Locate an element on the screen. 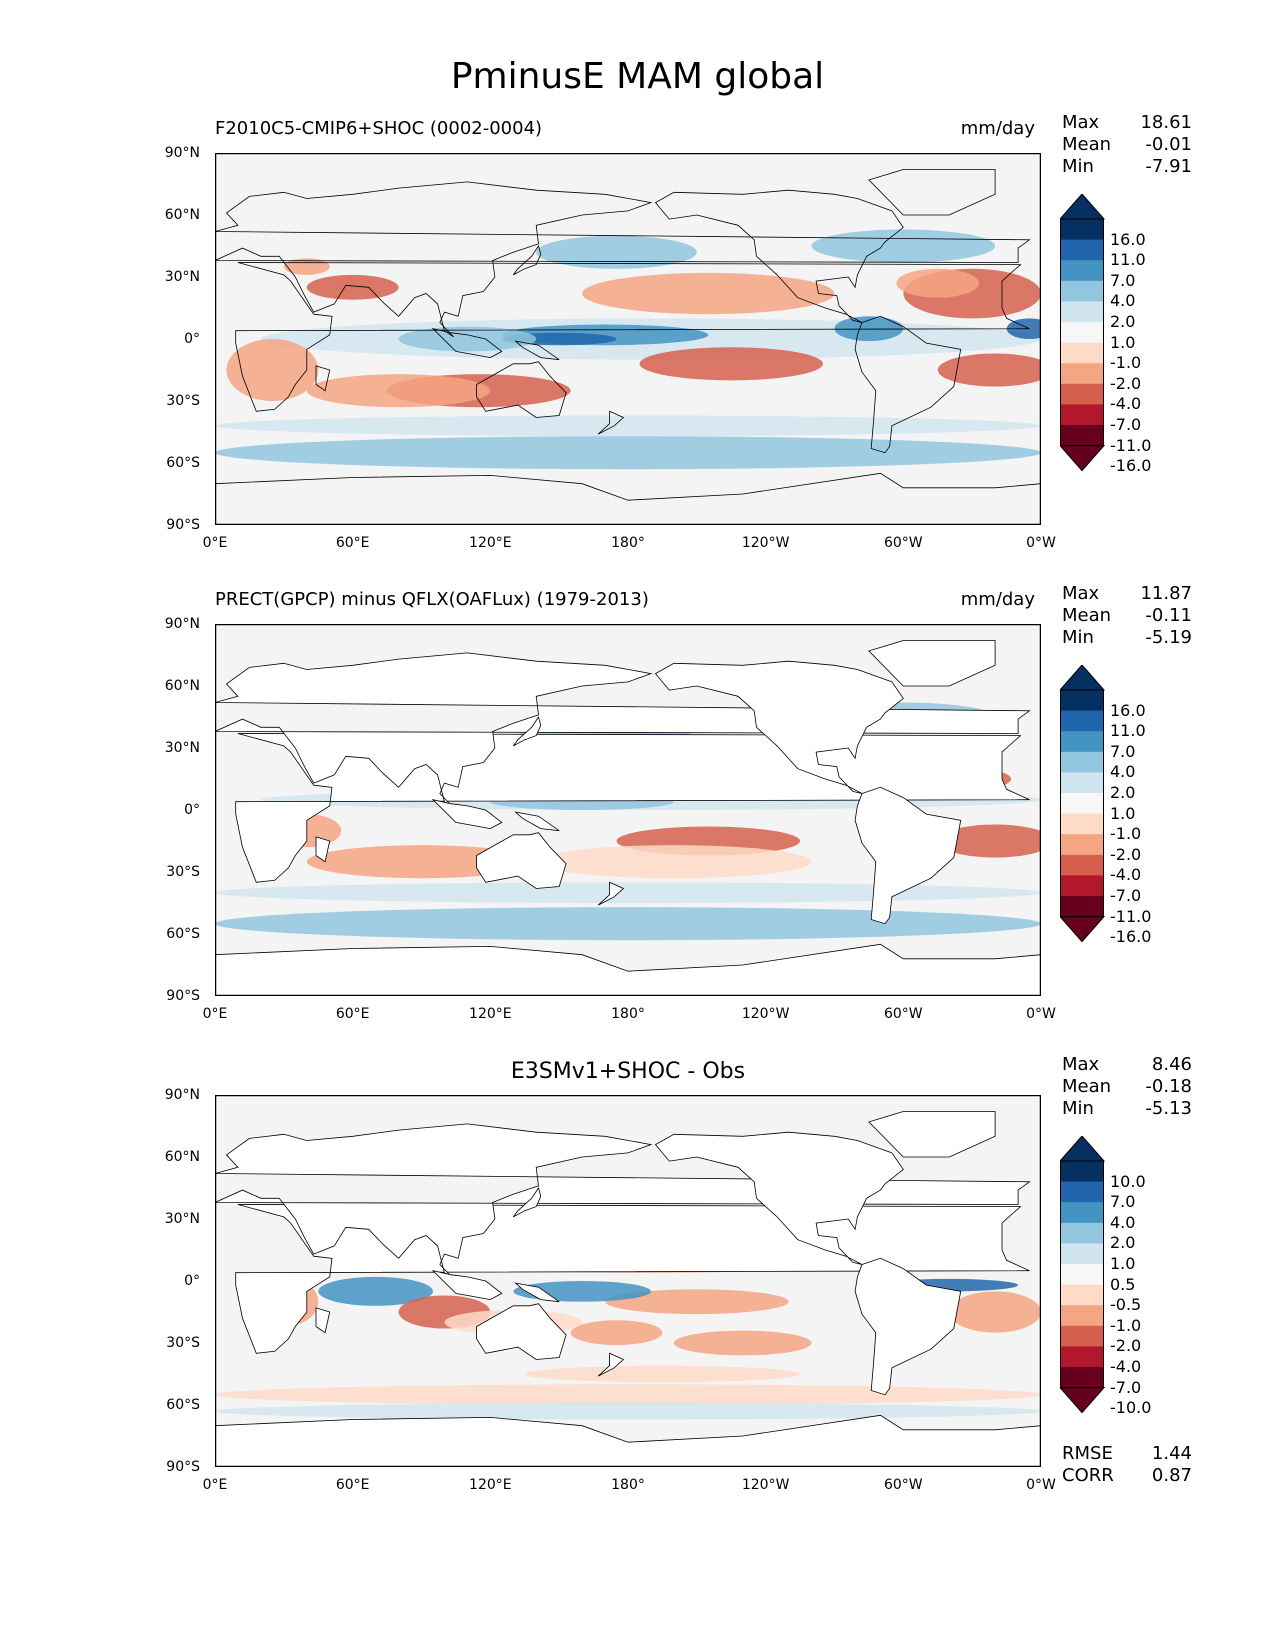 The height and width of the screenshot is (1650, 1275). colorbar-tick-label: 0.5 is located at coordinates (1123, 1284).